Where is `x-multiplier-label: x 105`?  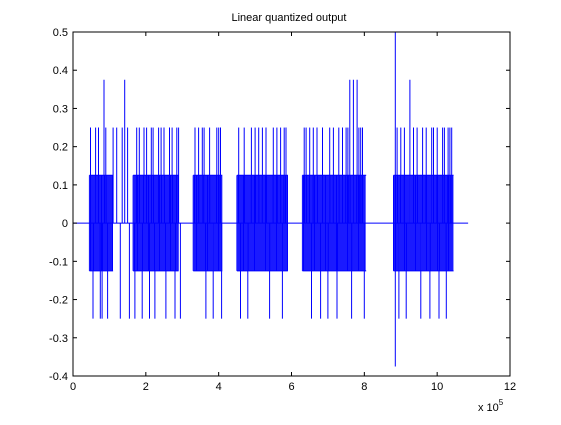 x-multiplier-label: x 105 is located at coordinates (491, 406).